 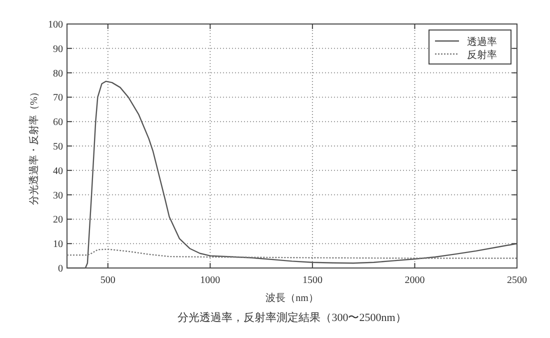 What do you see at coordinates (58, 147) in the screenshot?
I see `y-tick-label: 50` at bounding box center [58, 147].